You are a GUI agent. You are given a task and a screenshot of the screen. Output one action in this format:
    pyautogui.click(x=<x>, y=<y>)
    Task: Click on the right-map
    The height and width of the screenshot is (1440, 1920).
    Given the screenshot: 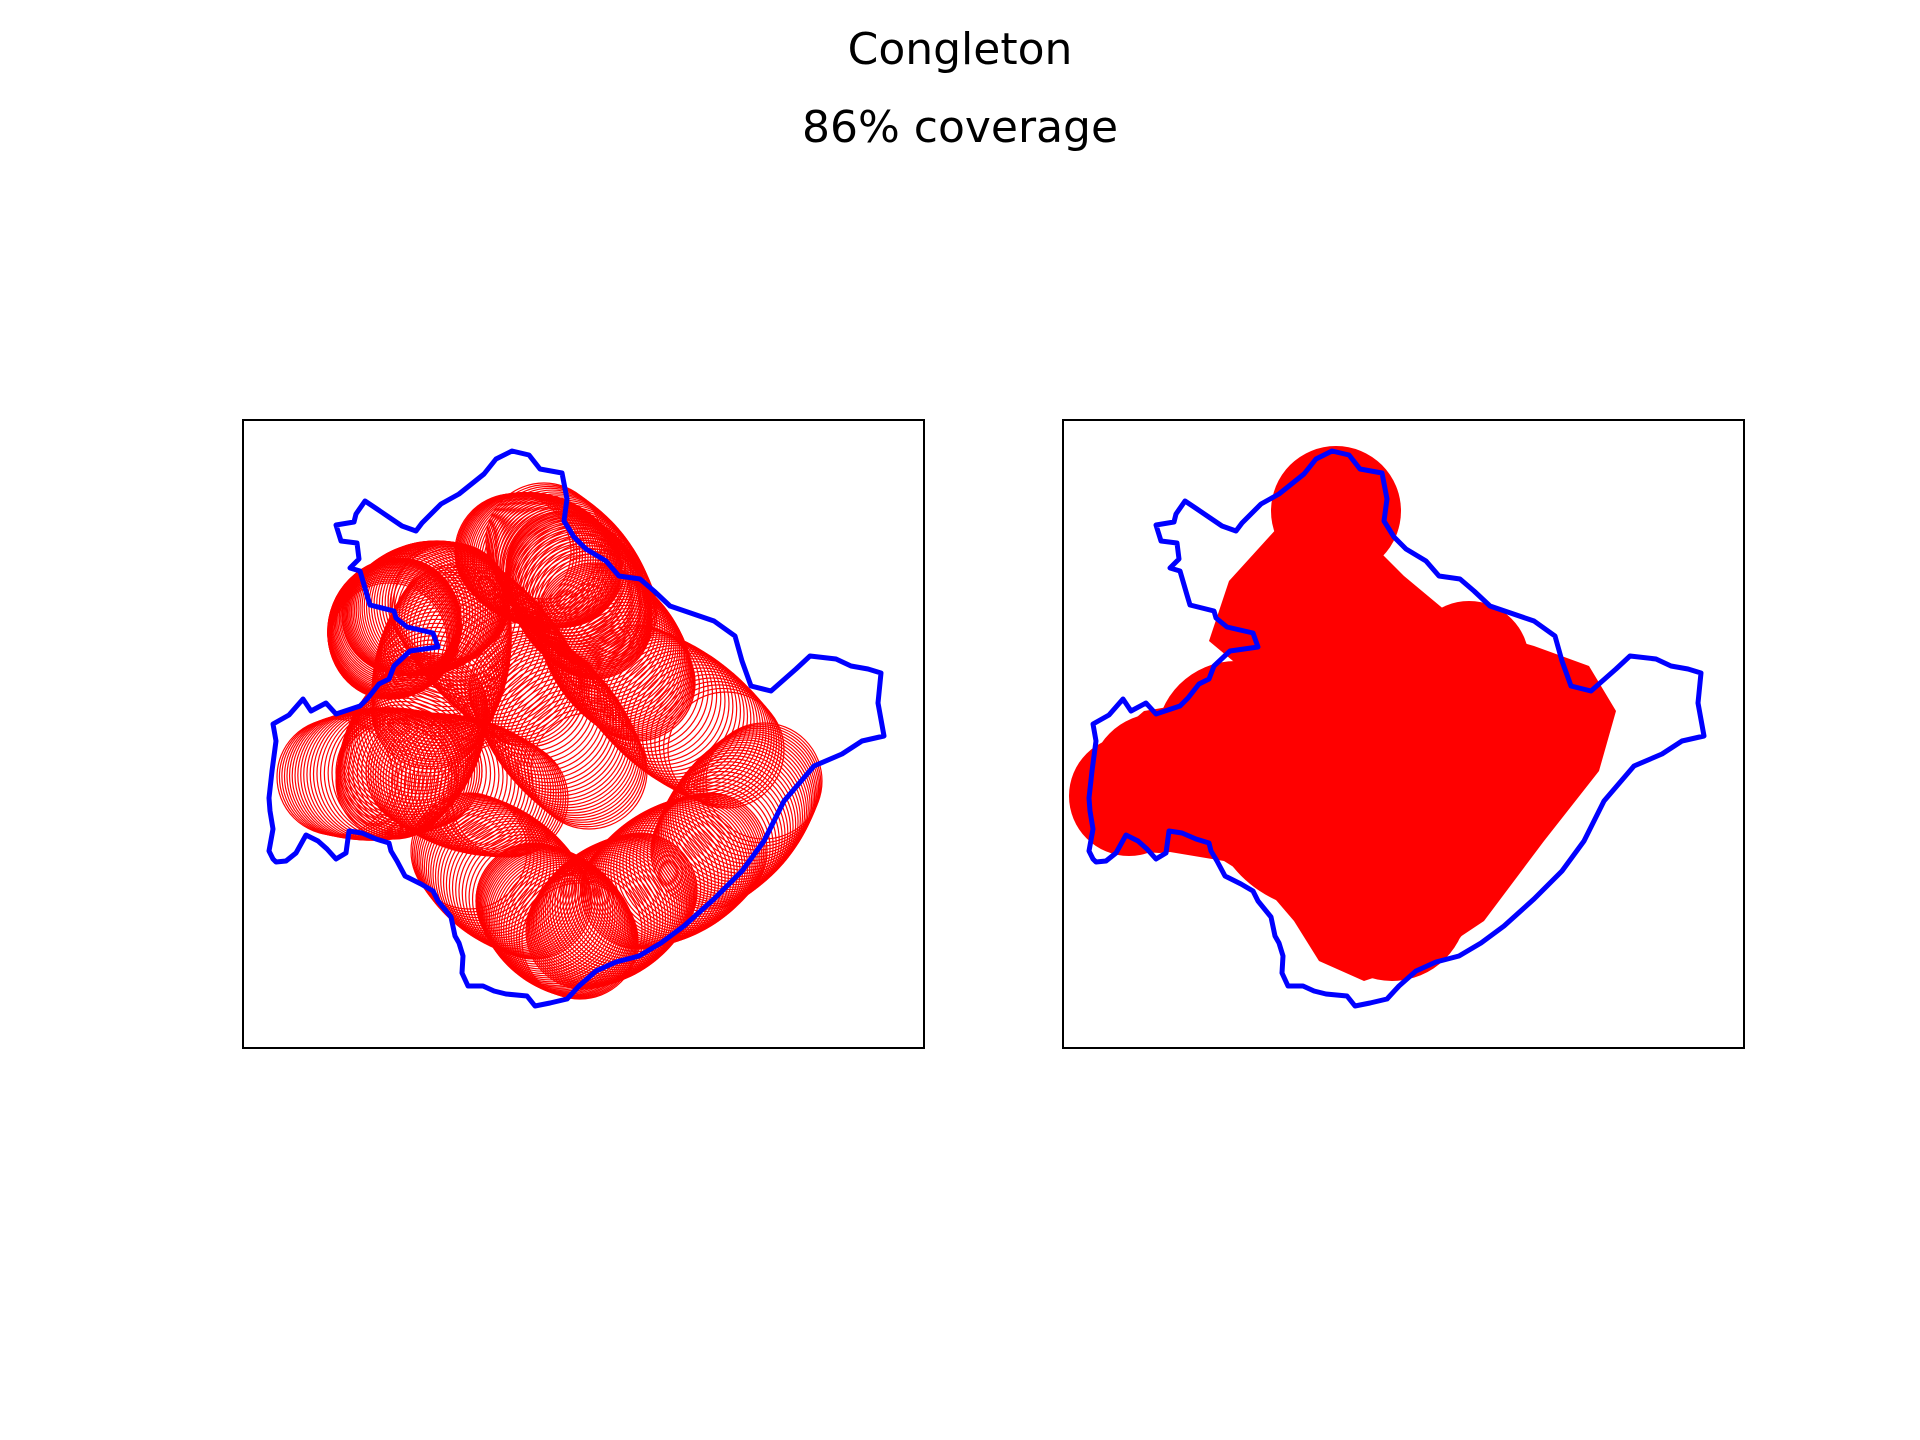 What is the action you would take?
    pyautogui.click(x=1388, y=727)
    